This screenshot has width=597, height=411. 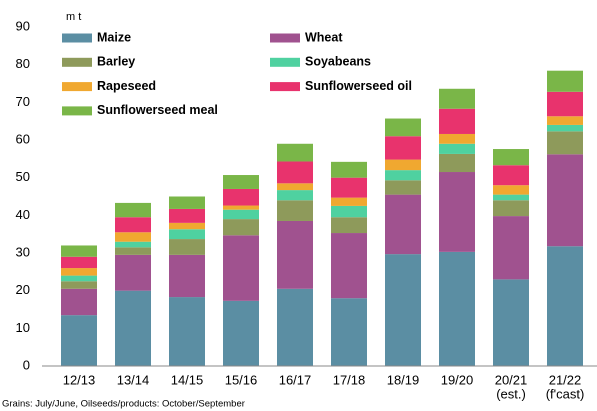 What do you see at coordinates (565, 379) in the screenshot?
I see `x-tick-label: 21/22` at bounding box center [565, 379].